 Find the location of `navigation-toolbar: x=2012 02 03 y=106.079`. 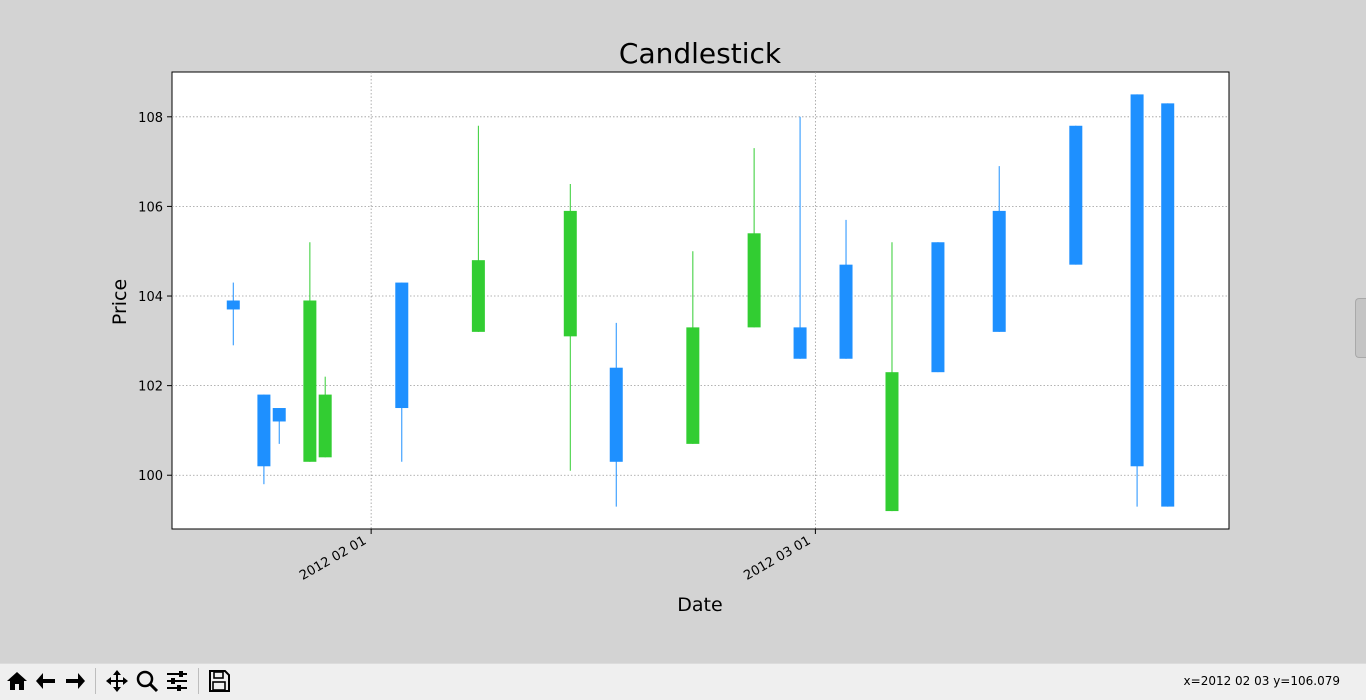

navigation-toolbar: x=2012 02 03 y=106.079 is located at coordinates (683, 681).